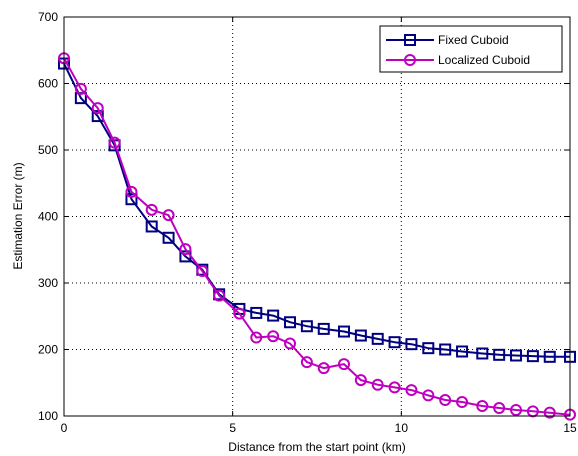 The width and height of the screenshot is (578, 456). What do you see at coordinates (48, 283) in the screenshot?
I see `y-tick-label: 300` at bounding box center [48, 283].